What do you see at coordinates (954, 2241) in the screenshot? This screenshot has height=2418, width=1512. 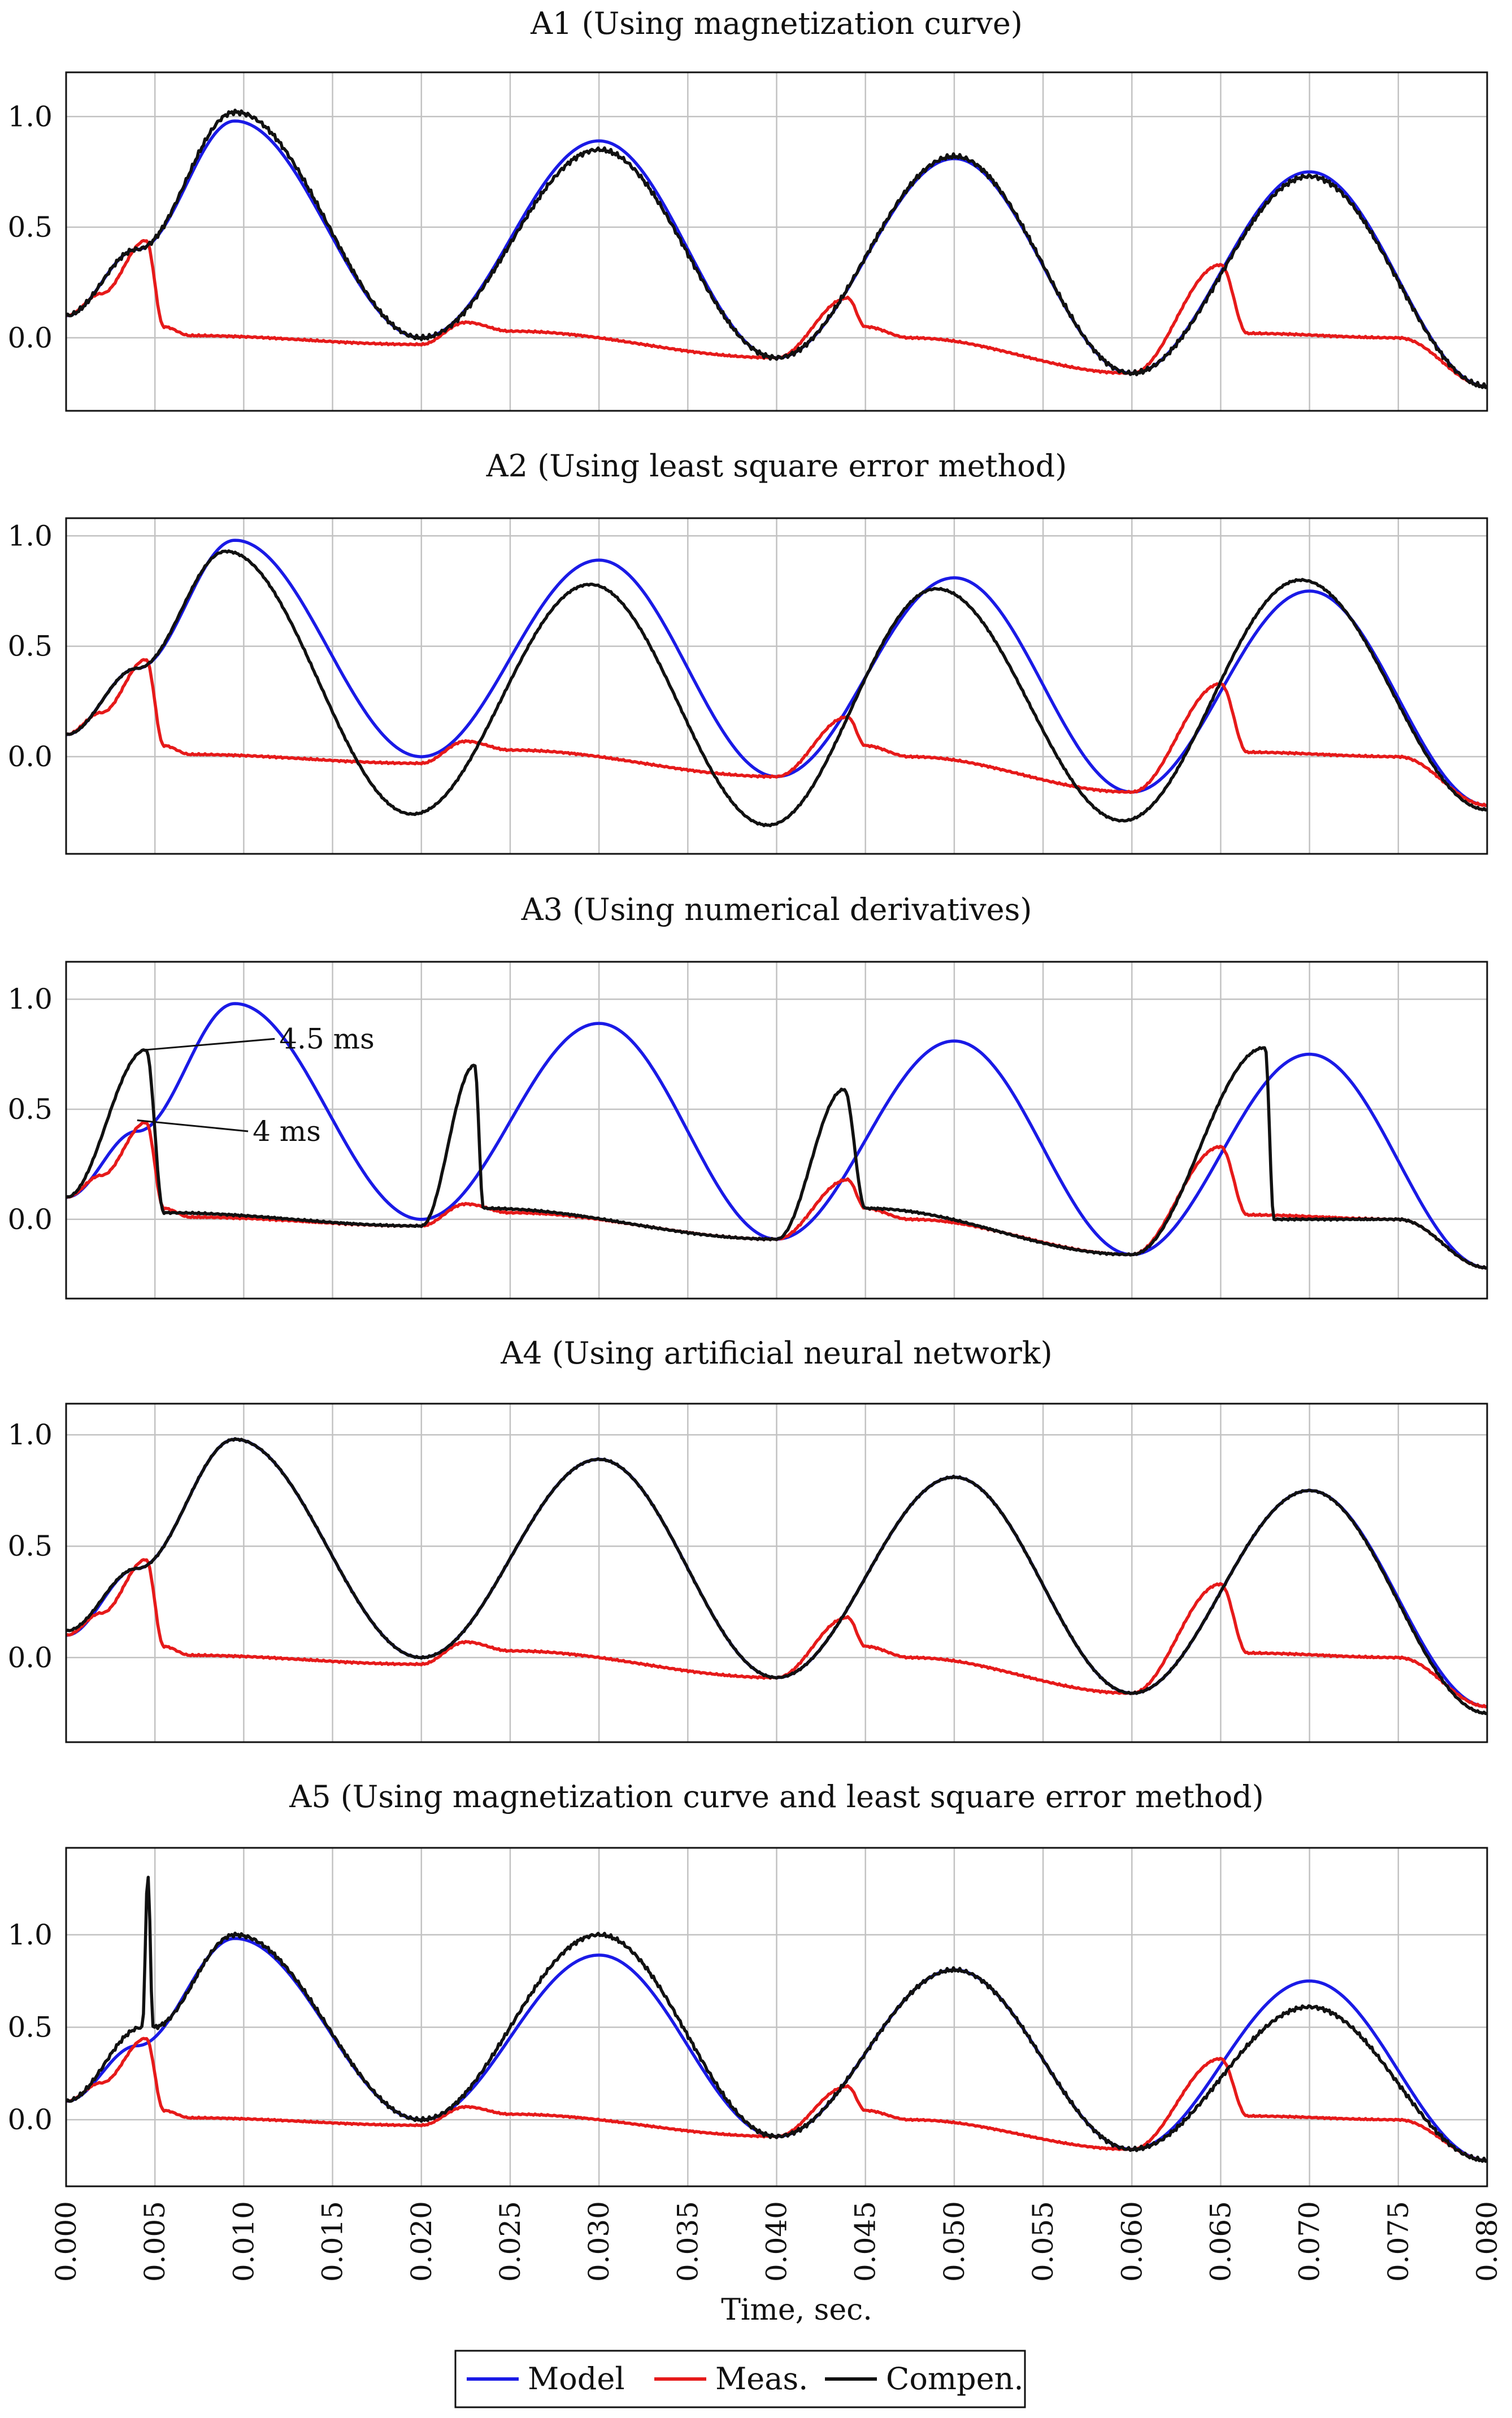 I see `x-tick-label: 0.050` at bounding box center [954, 2241].